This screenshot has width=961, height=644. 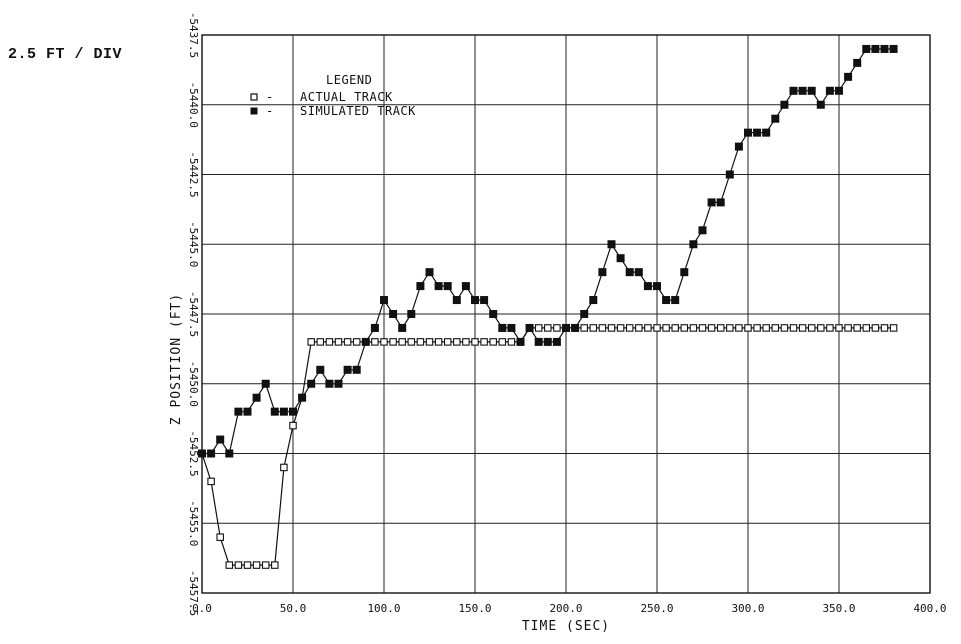 What do you see at coordinates (656, 608) in the screenshot?
I see `x-tick-label: 250.0` at bounding box center [656, 608].